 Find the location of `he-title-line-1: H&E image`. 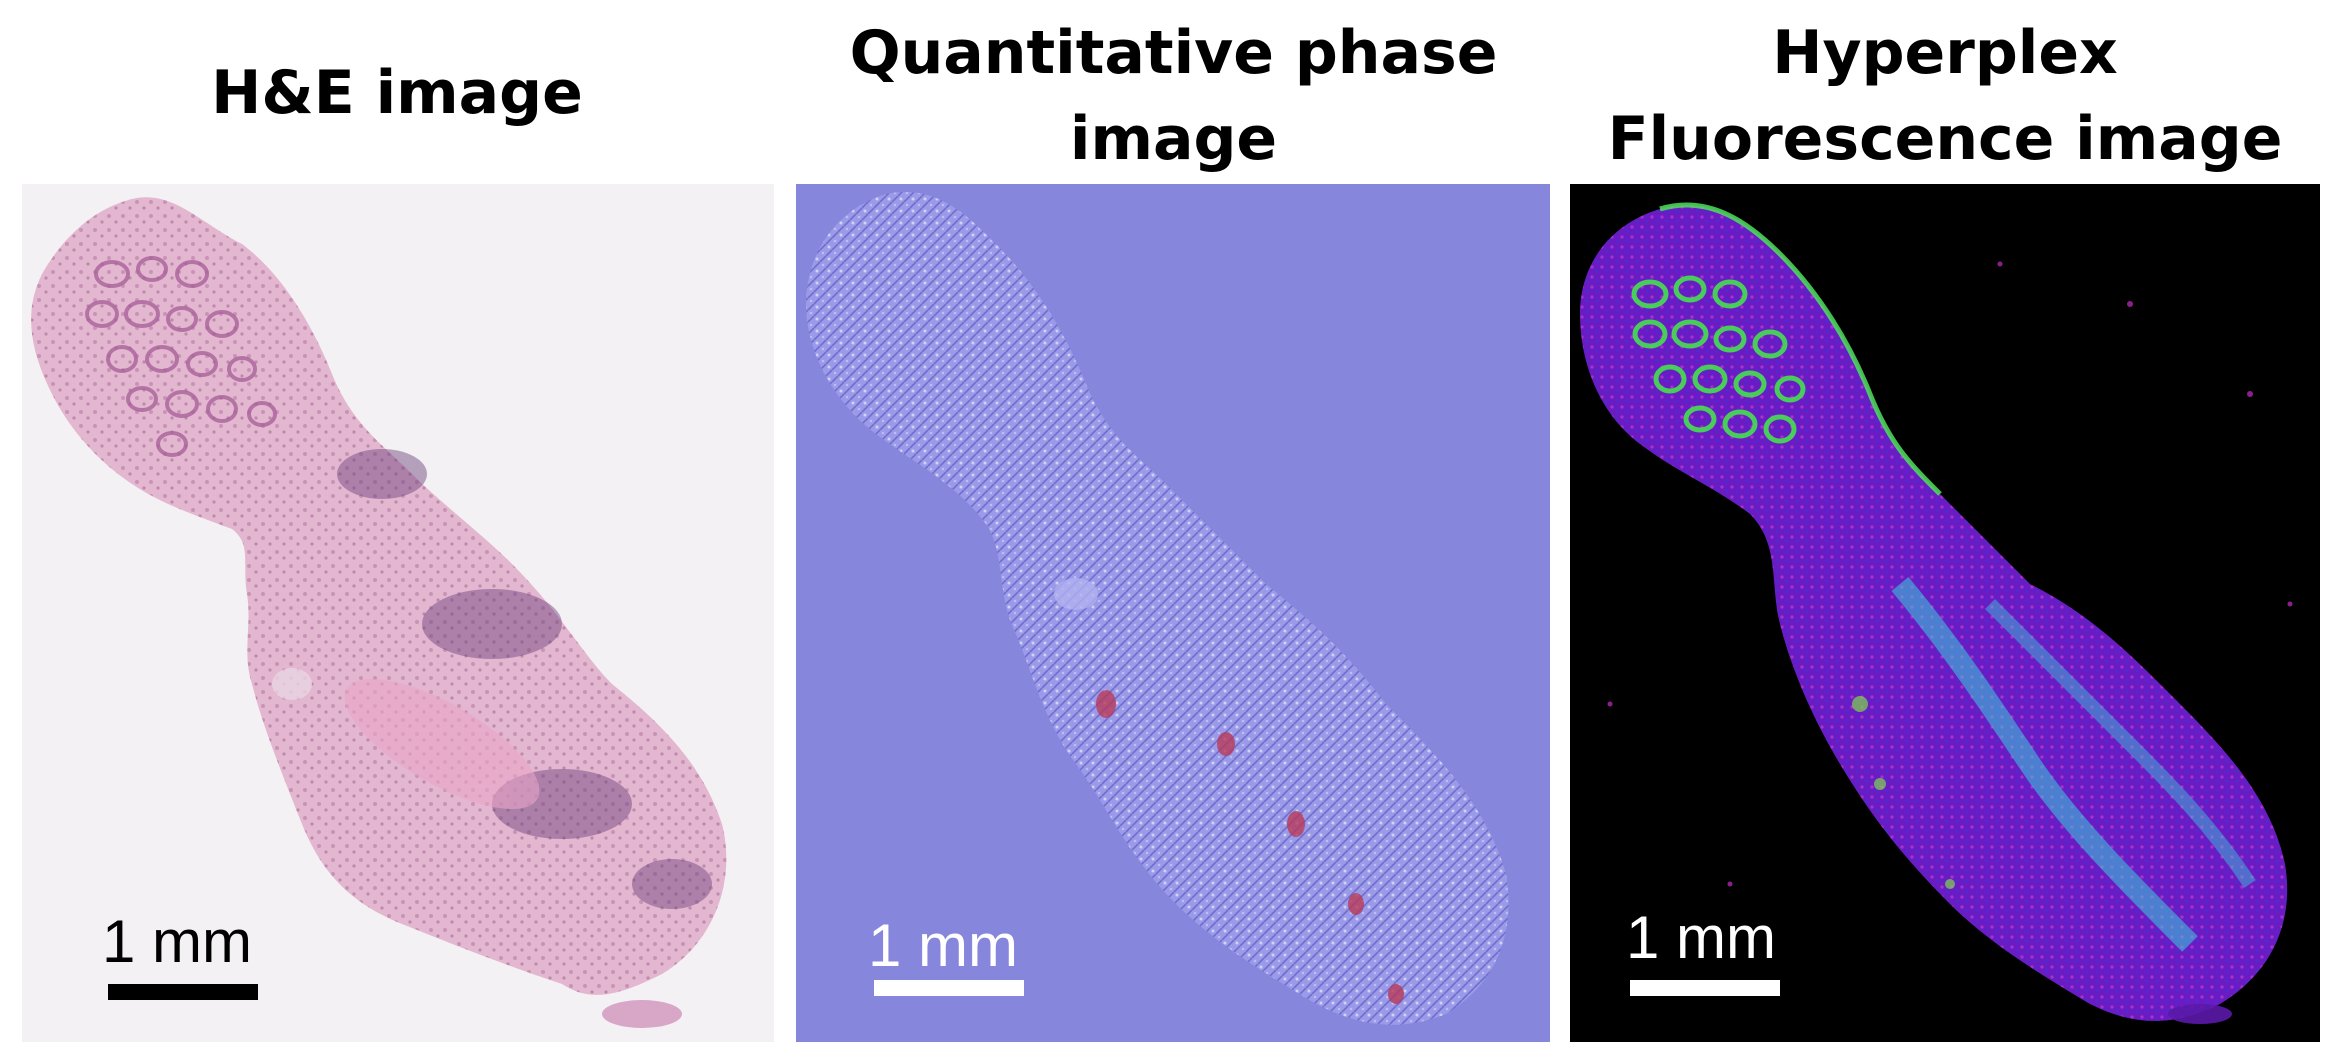

he-title-line-1: H&E image is located at coordinates (397, 93).